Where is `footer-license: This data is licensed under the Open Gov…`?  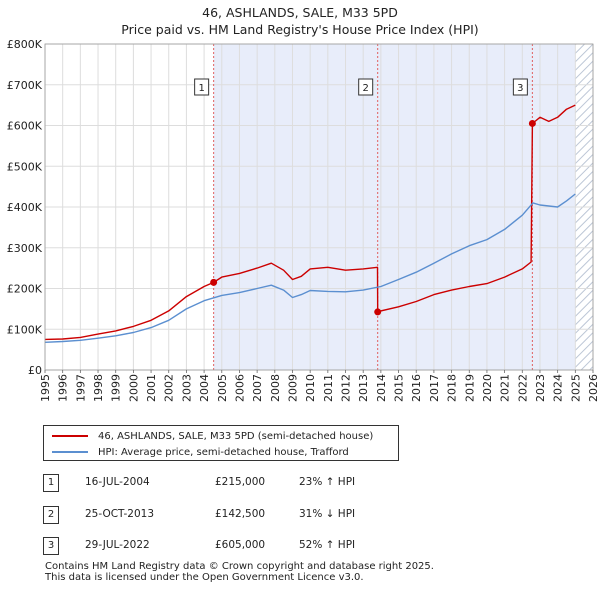
footer-license: This data is licensed under the Open Gov… is located at coordinates (204, 577).